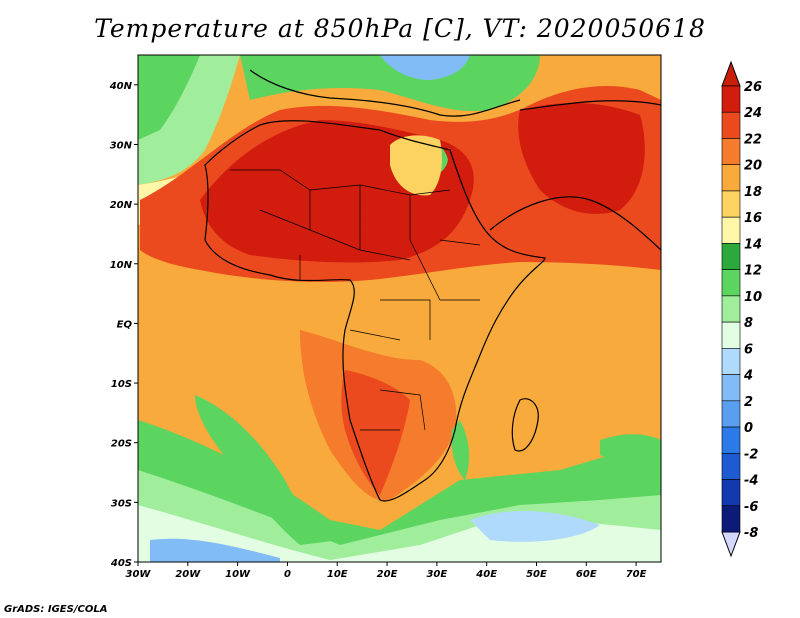 This screenshot has height=618, width=800. What do you see at coordinates (436, 574) in the screenshot?
I see `lon-tick-label: 30E` at bounding box center [436, 574].